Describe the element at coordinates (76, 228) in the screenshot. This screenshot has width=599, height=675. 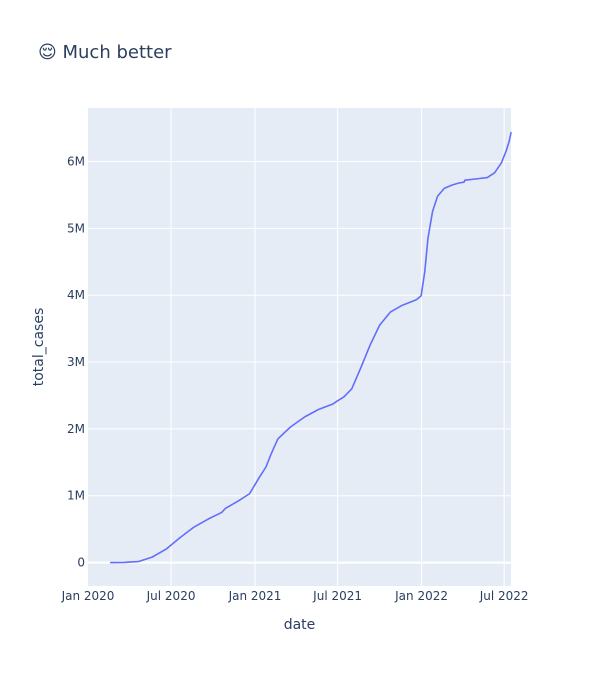
I see `y-tick-label: 5M` at that location.